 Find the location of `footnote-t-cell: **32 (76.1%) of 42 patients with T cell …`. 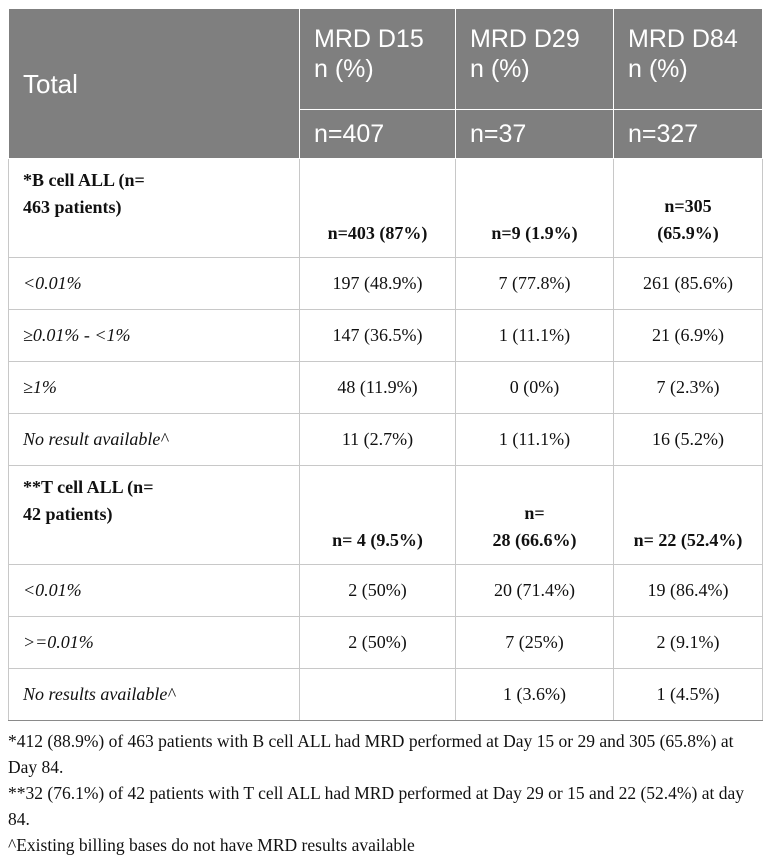

footnote-t-cell: **32 (76.1%) of 42 patients with T cell … is located at coordinates (376, 806).